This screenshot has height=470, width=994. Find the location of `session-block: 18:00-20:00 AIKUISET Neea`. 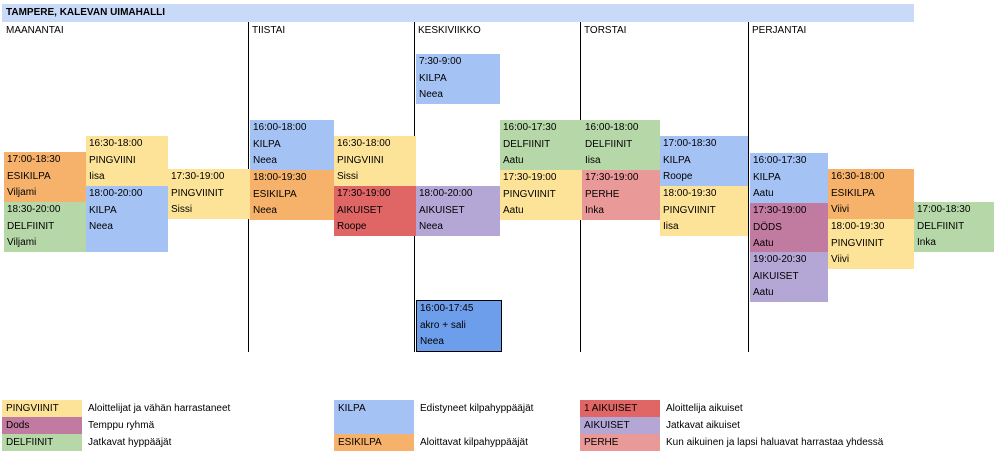

session-block: 18:00-20:00 AIKUISET Neea is located at coordinates (458, 211).